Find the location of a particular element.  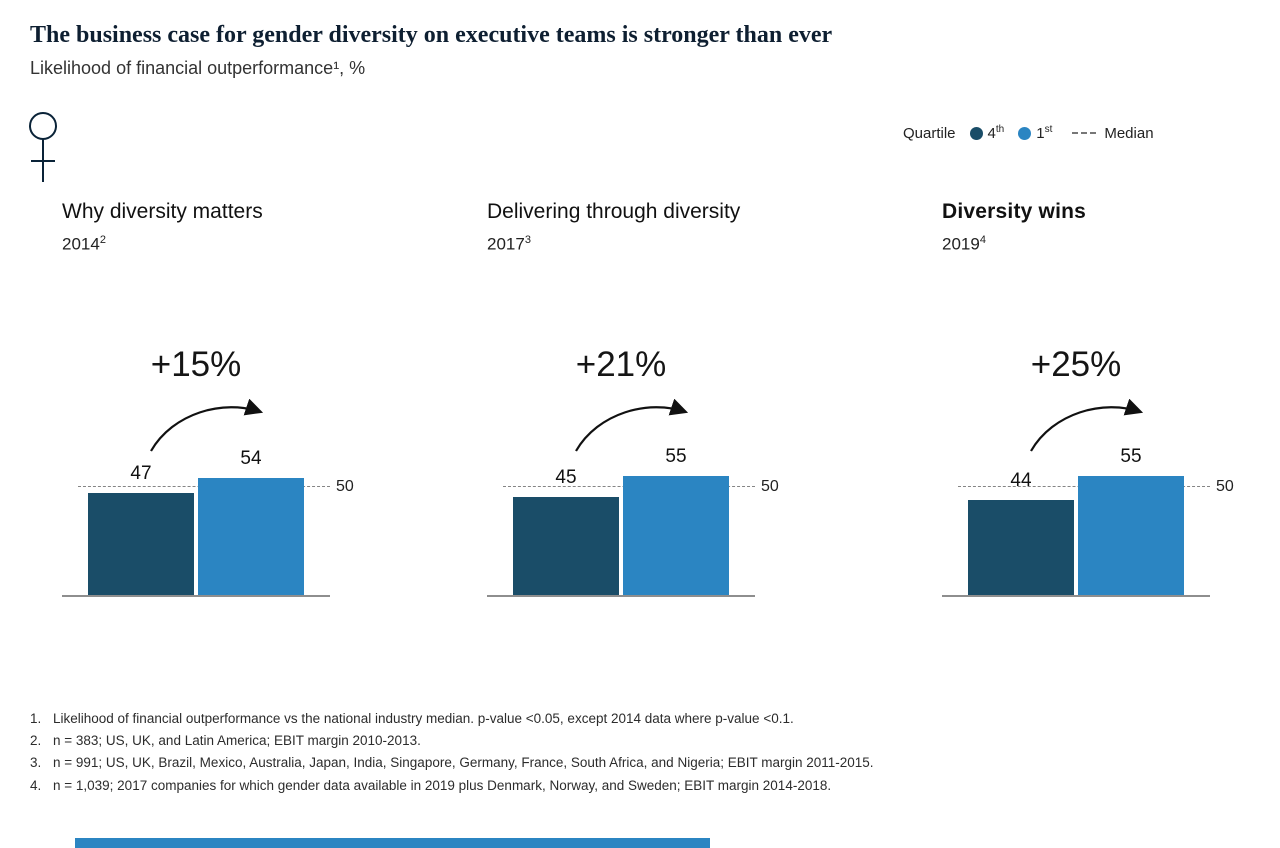

quartile-legend: Quartile 4th 1st Median is located at coordinates (1028, 133).